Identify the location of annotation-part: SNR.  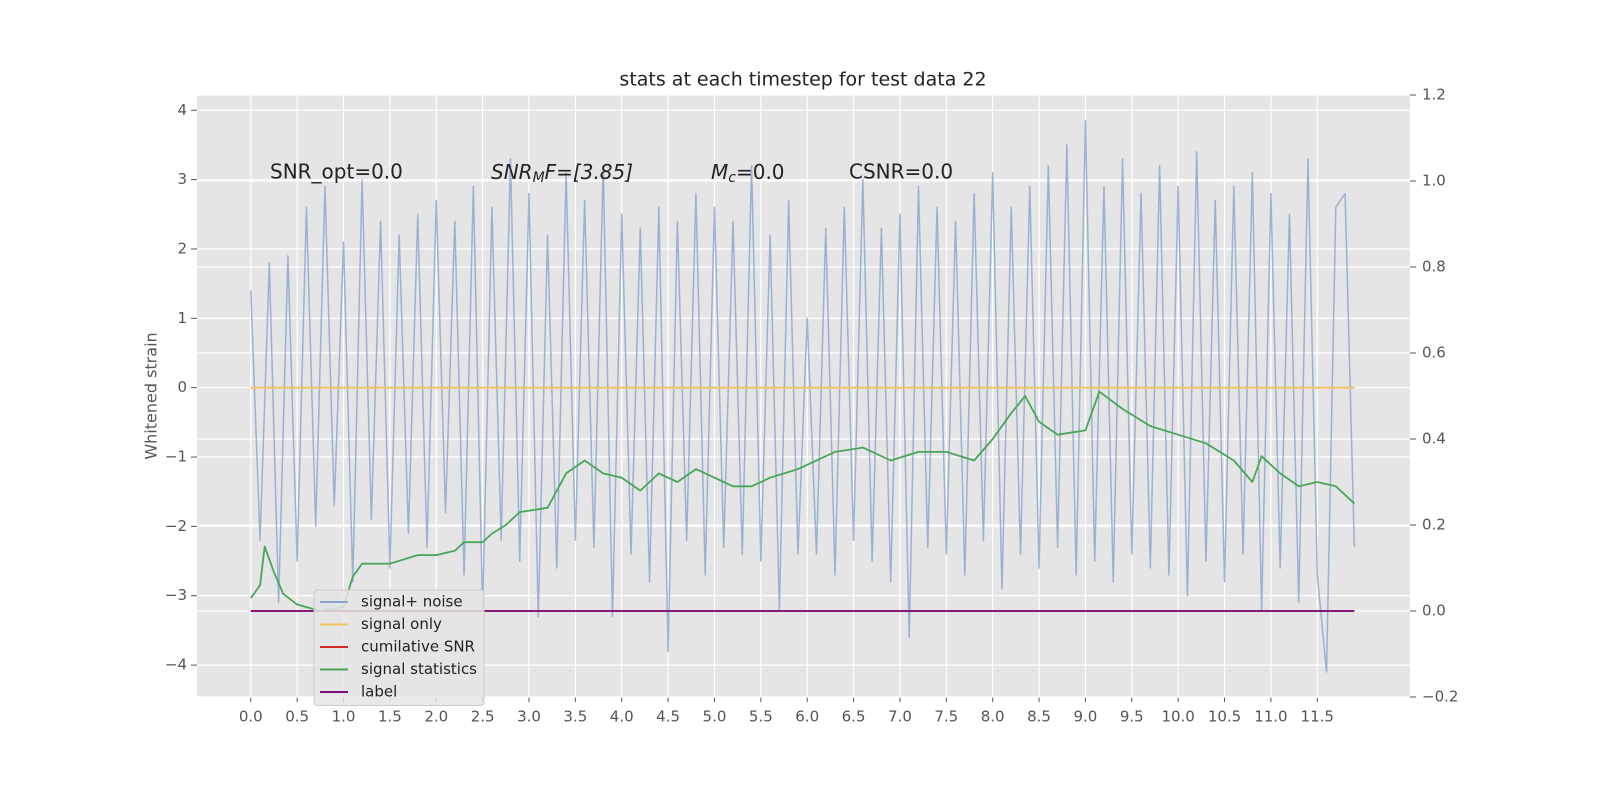
(512, 172).